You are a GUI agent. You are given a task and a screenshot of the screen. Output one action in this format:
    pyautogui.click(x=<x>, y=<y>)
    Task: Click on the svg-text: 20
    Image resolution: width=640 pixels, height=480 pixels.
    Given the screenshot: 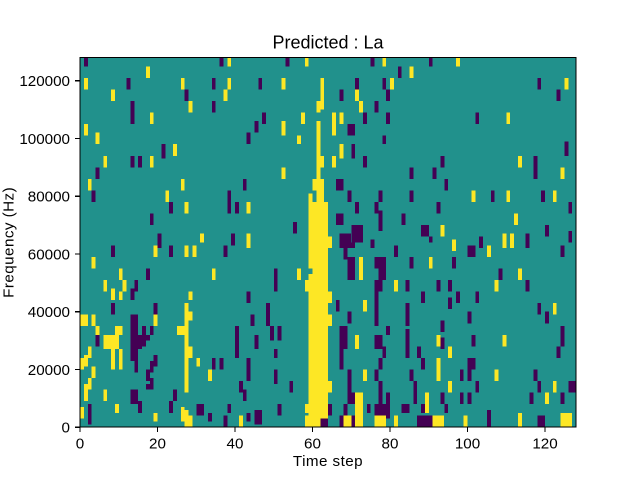 What is the action you would take?
    pyautogui.click(x=157, y=443)
    